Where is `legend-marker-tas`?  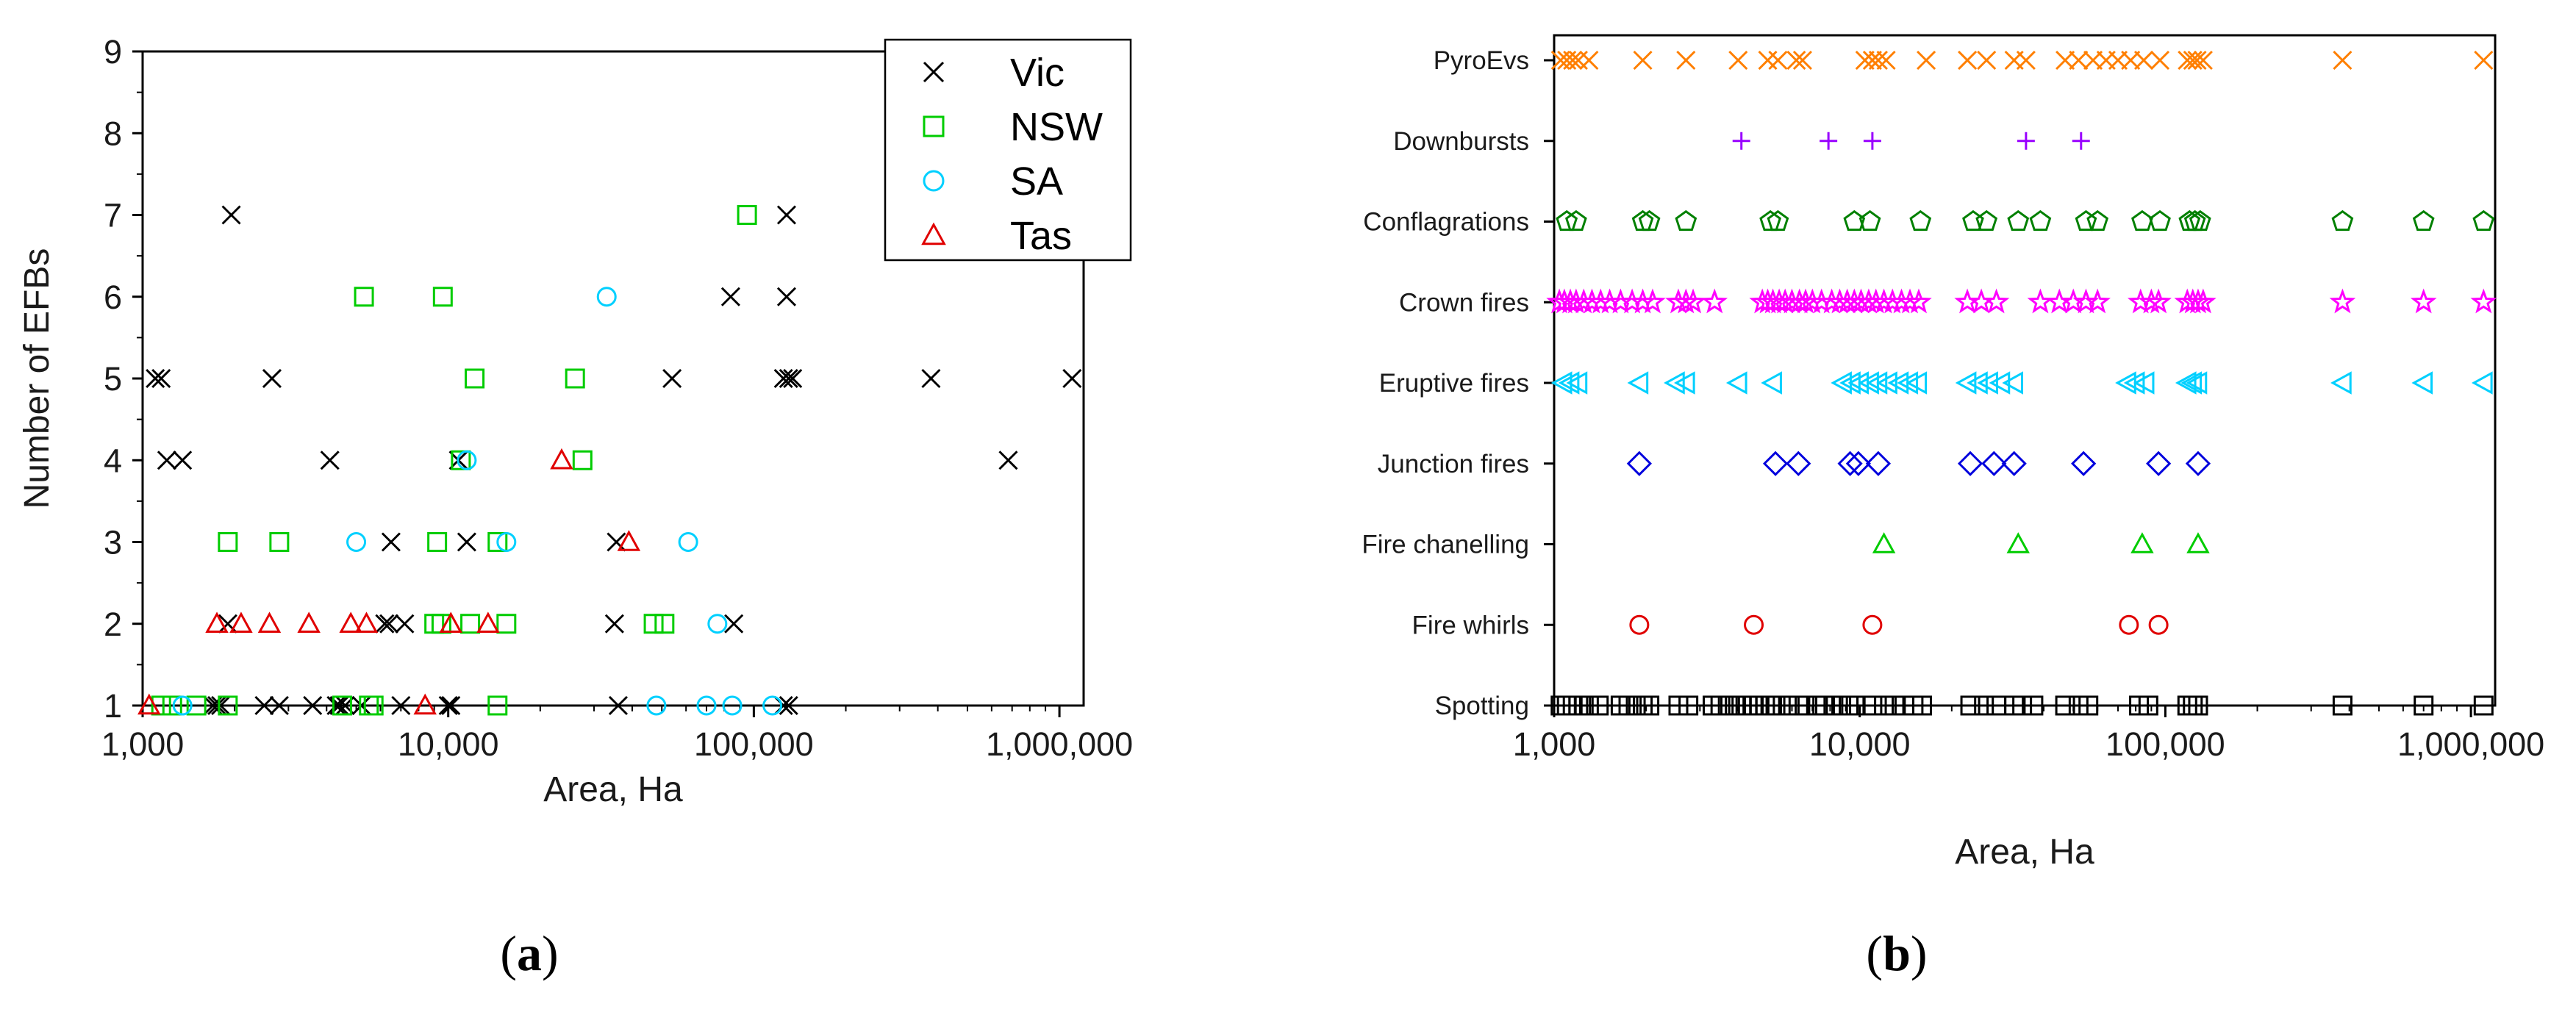
legend-marker-tas is located at coordinates (934, 233).